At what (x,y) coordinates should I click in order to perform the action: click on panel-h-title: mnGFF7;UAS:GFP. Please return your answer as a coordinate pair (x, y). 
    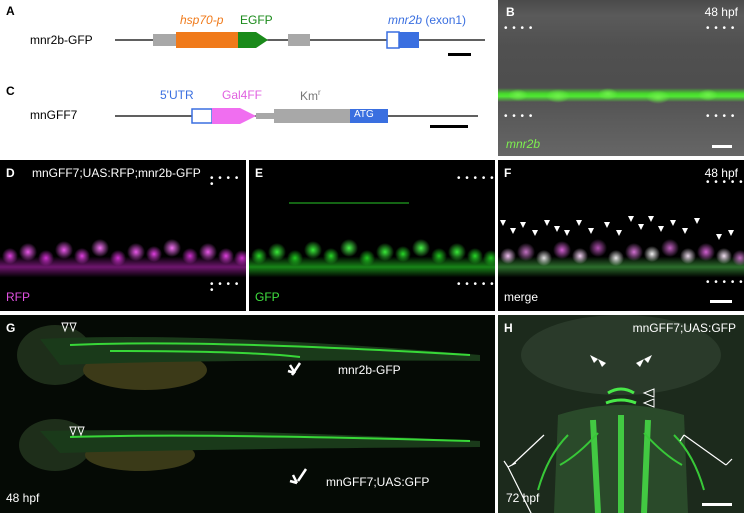
    Looking at the image, I should click on (684, 328).